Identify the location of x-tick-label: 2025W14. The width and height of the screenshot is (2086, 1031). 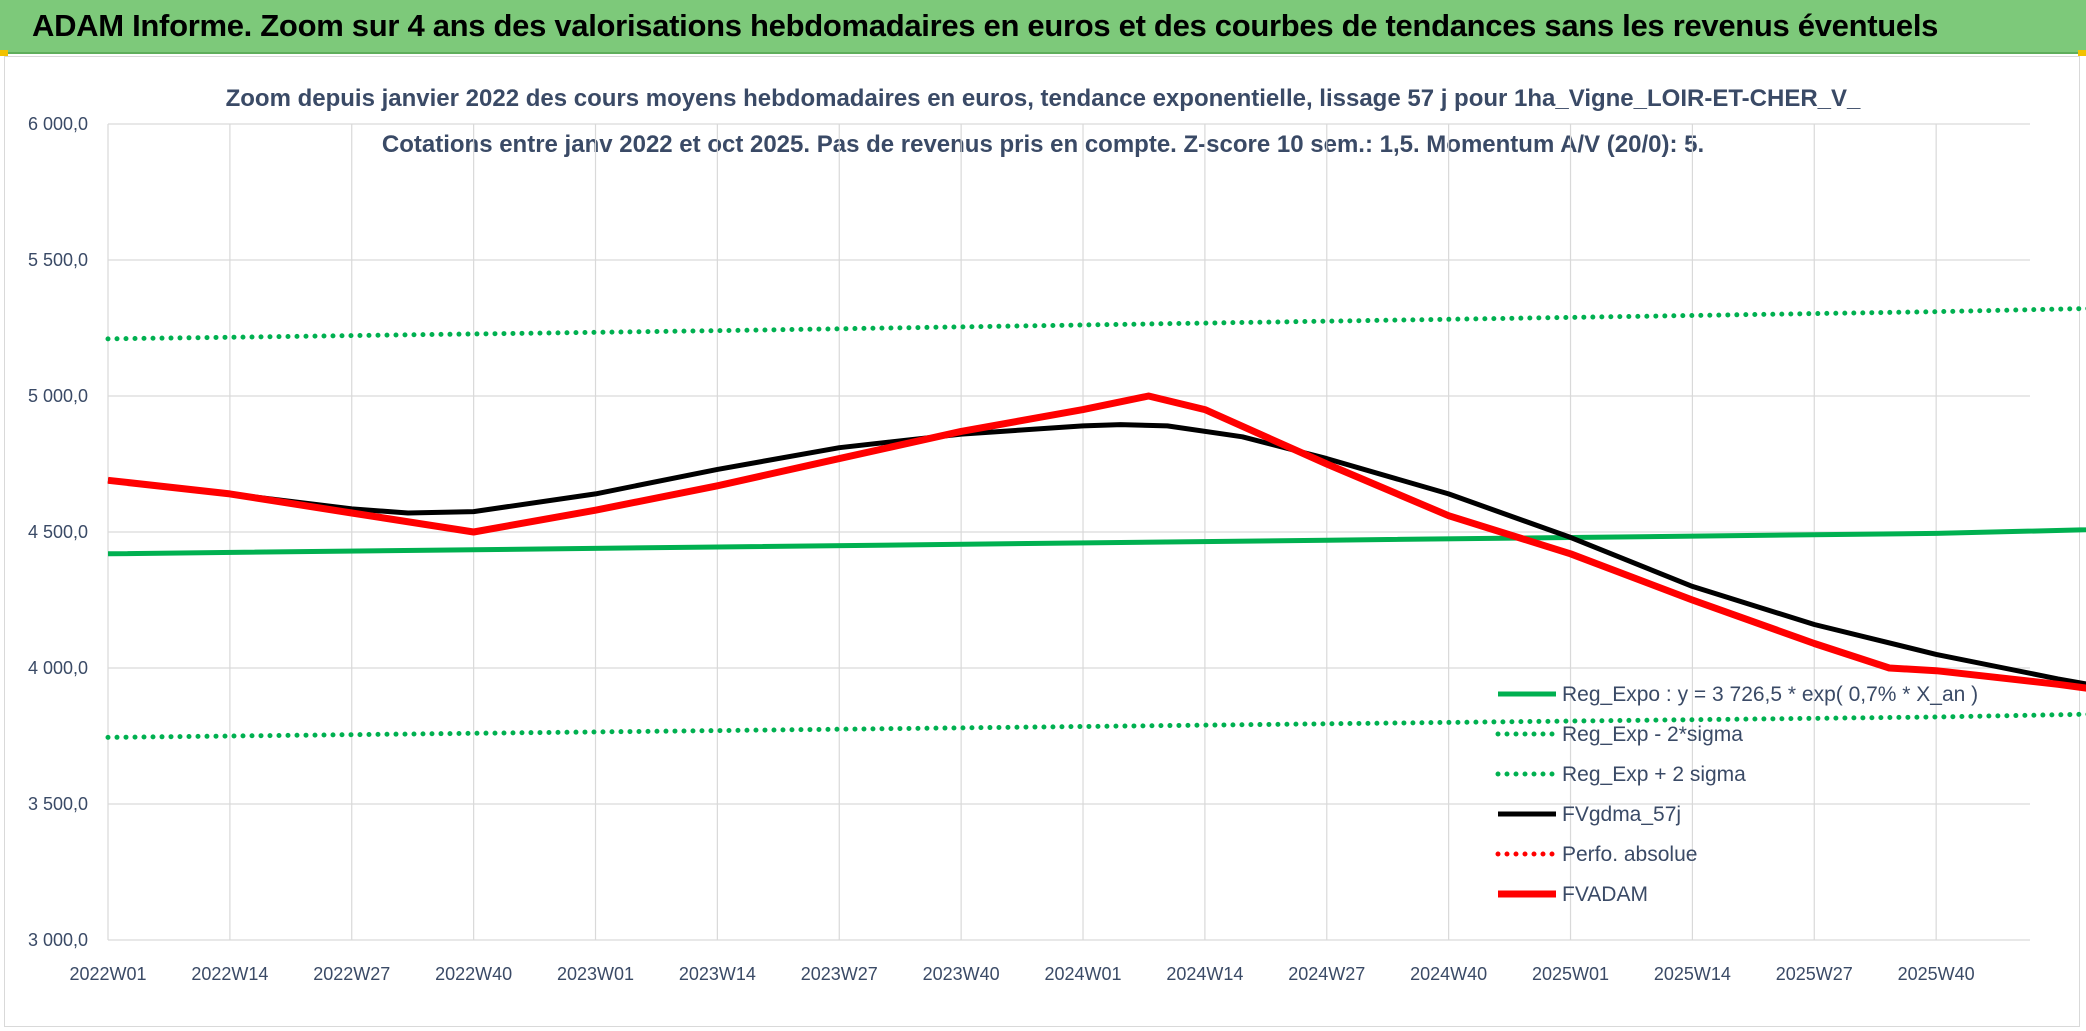
(1692, 974).